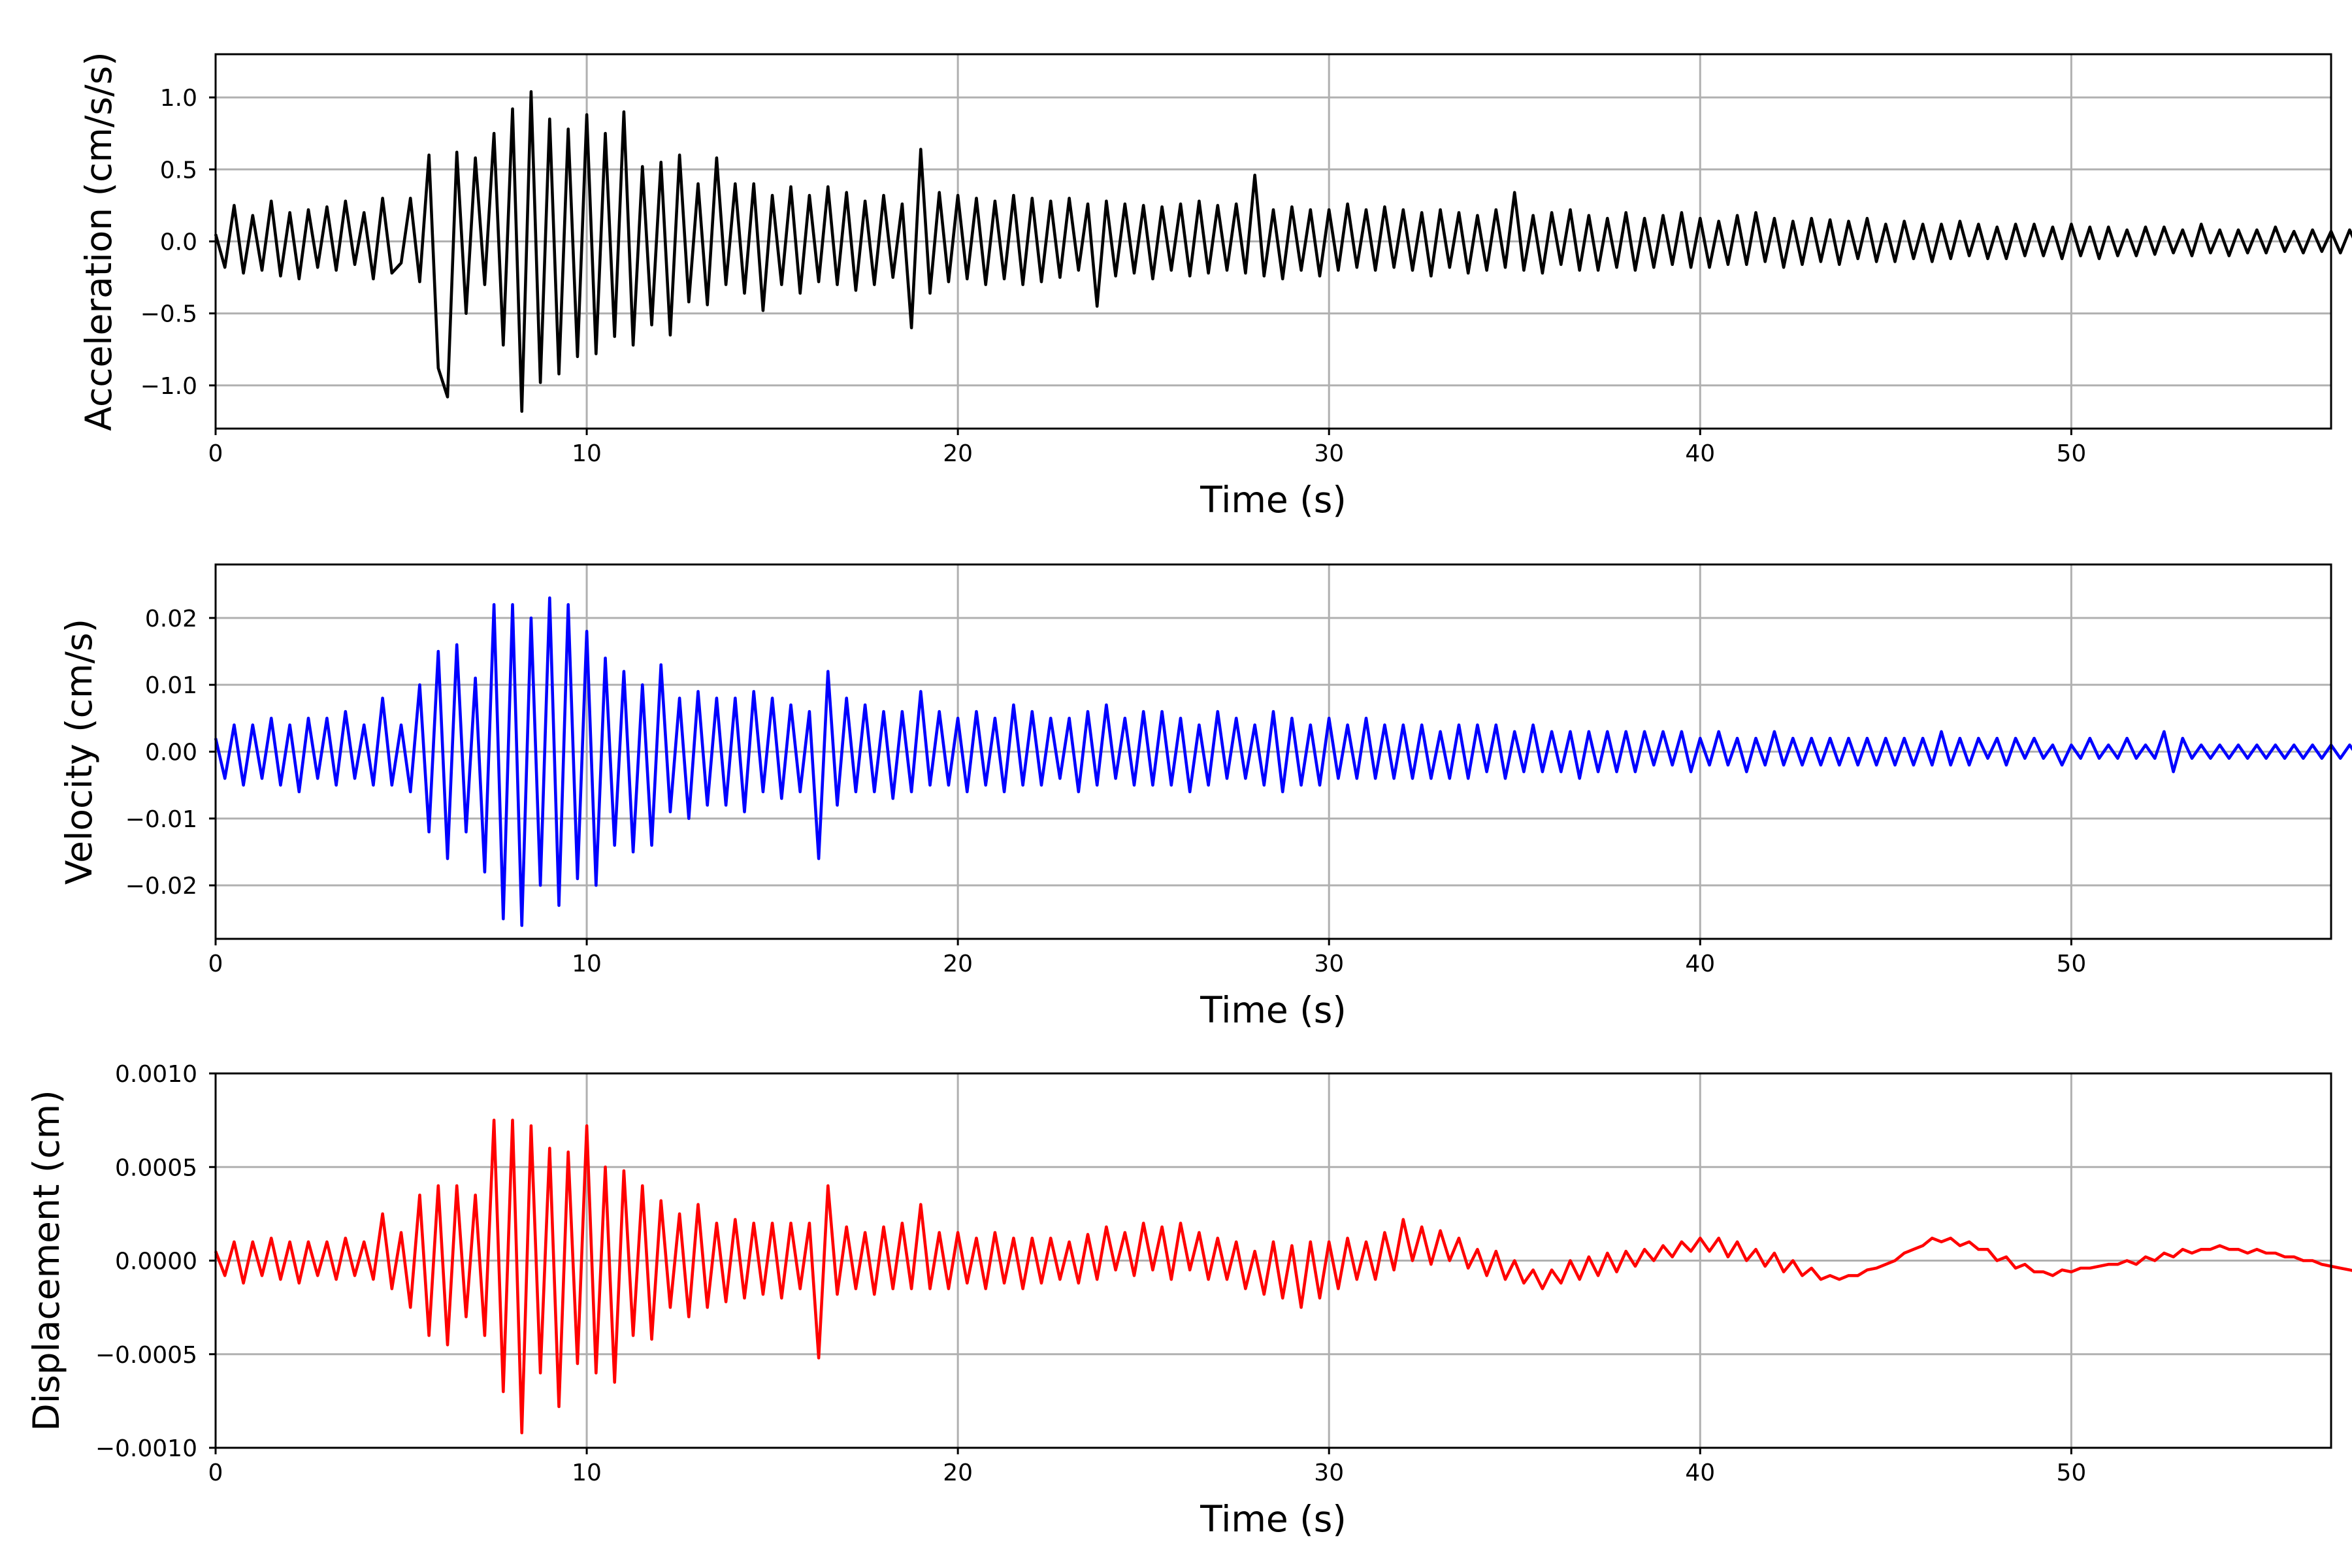 Image resolution: width=2352 pixels, height=1568 pixels. I want to click on y-tick-label: −1.0, so click(168, 386).